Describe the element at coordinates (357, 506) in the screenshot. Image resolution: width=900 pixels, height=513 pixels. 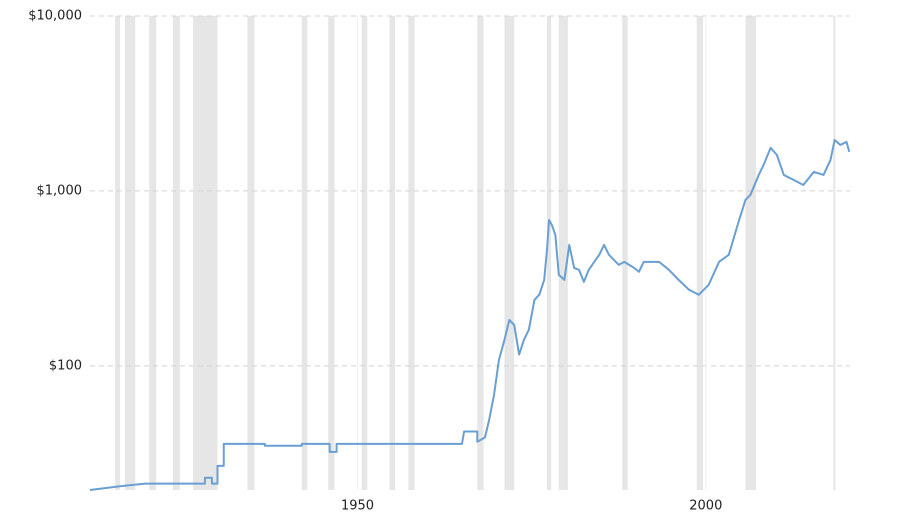
I see `x-tick-label: 1950` at that location.